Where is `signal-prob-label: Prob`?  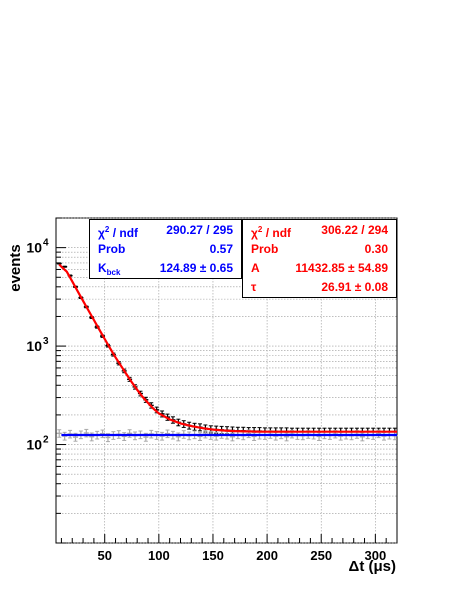
signal-prob-label: Prob is located at coordinates (265, 249).